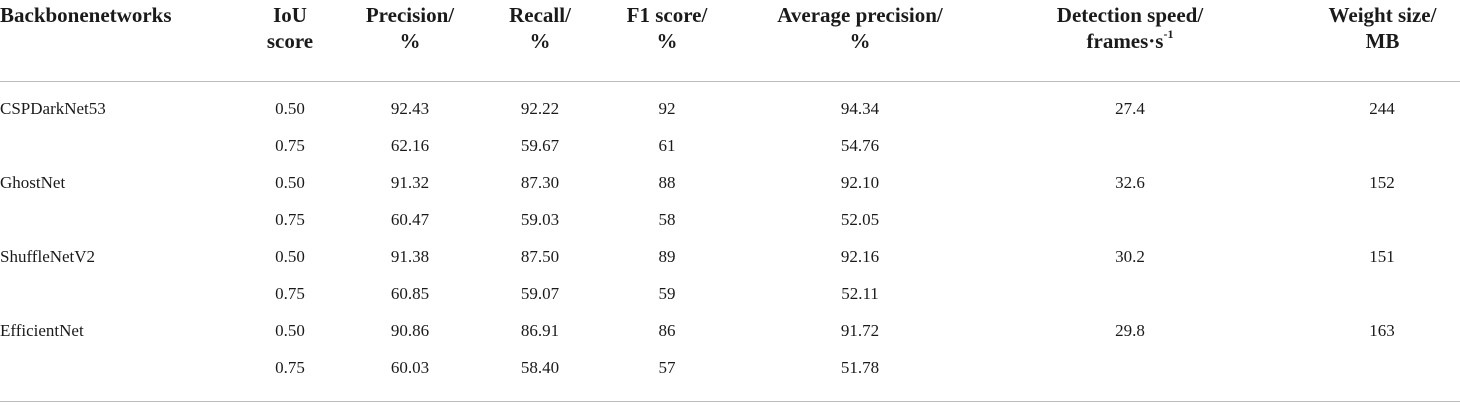  I want to click on cell-f1: 59, so click(667, 293).